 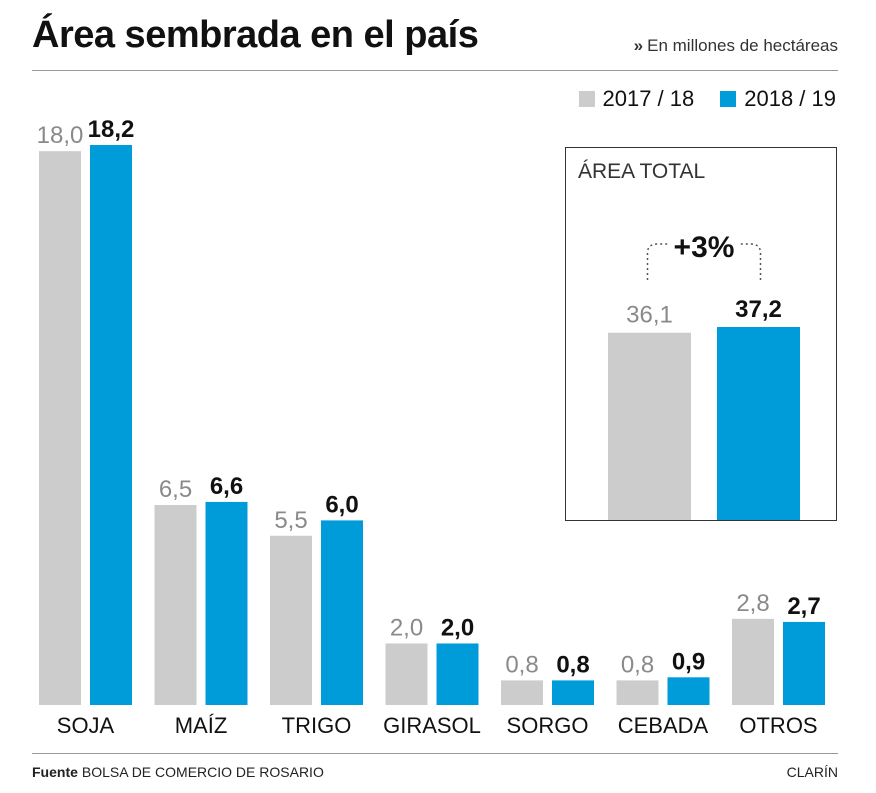 I want to click on legend-label-prev: 2017 / 18, so click(x=648, y=98).